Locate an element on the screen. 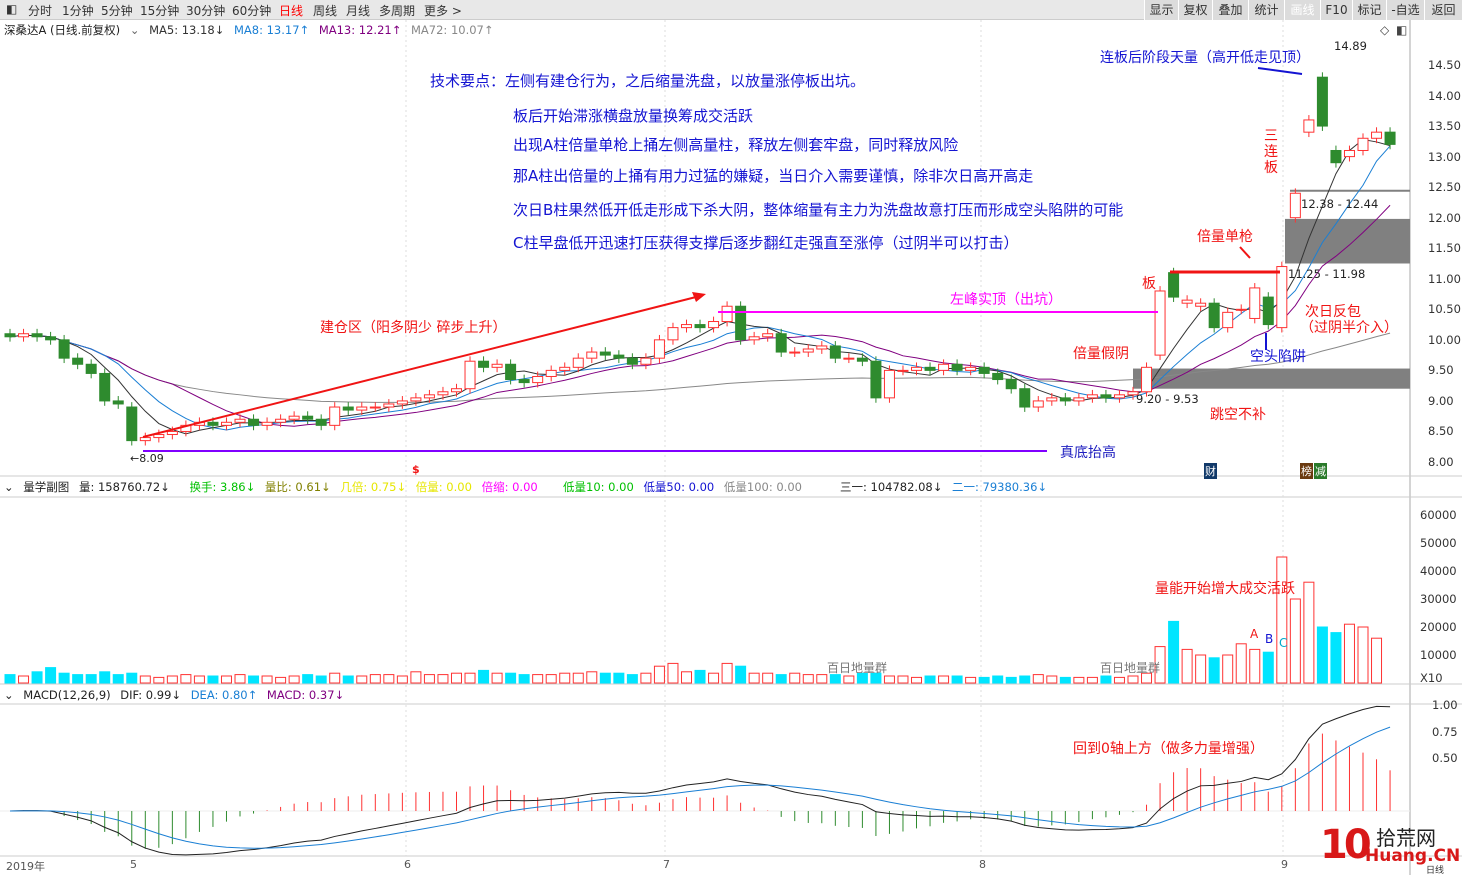 The image size is (1462, 876). volume-tick: 20000 is located at coordinates (1438, 627).